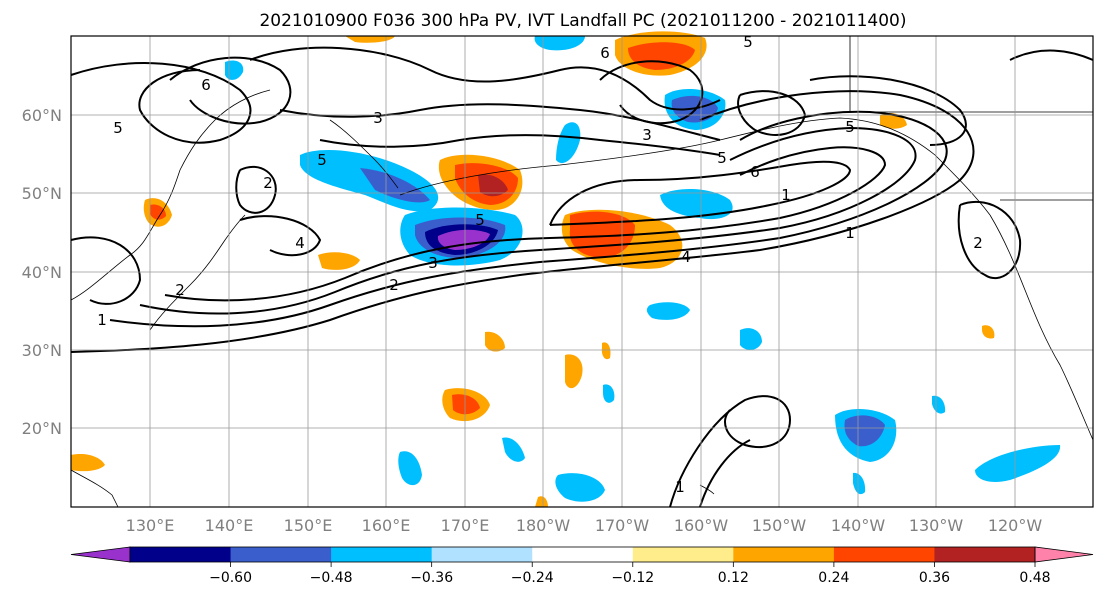 The width and height of the screenshot is (1105, 601). Describe the element at coordinates (855, 166) in the screenshot. I see `coastline-alaska` at that location.